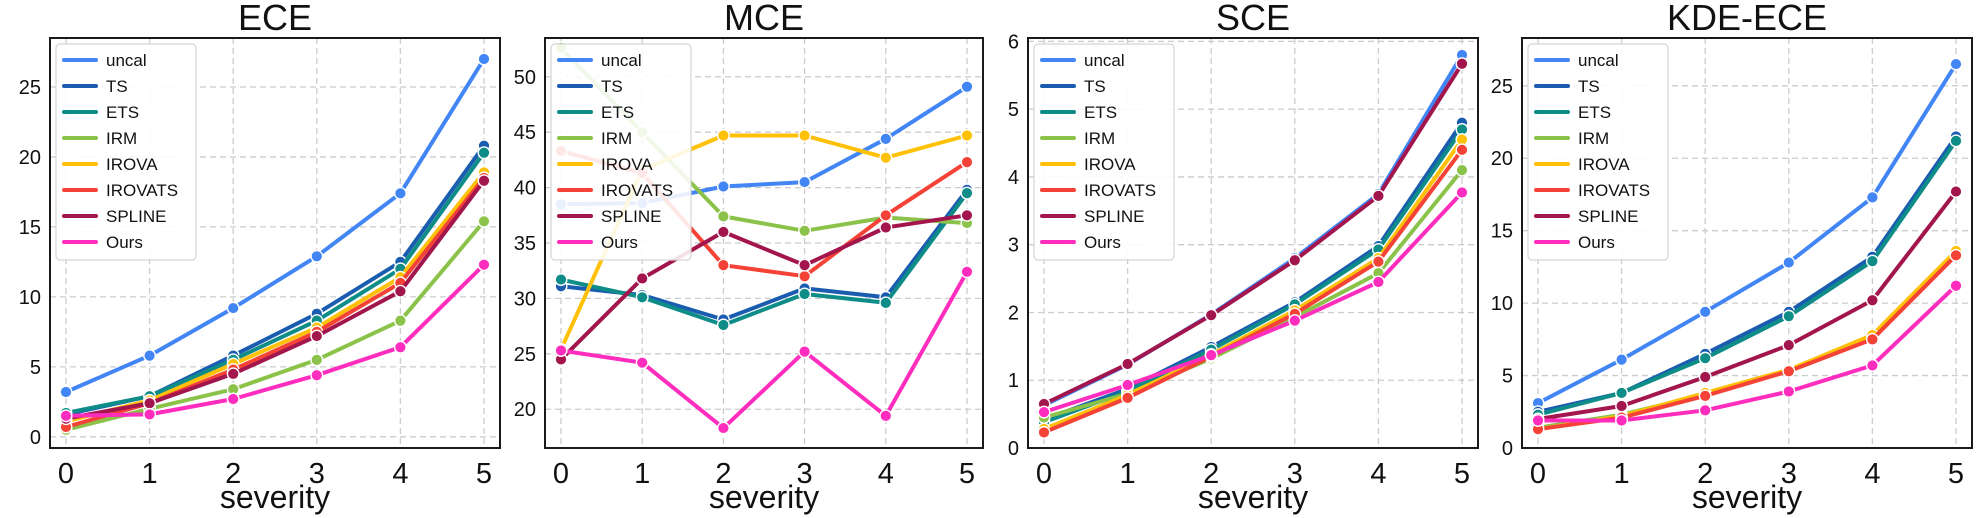 The width and height of the screenshot is (1986, 518). What do you see at coordinates (723, 474) in the screenshot?
I see `x-tick-label: 2` at bounding box center [723, 474].